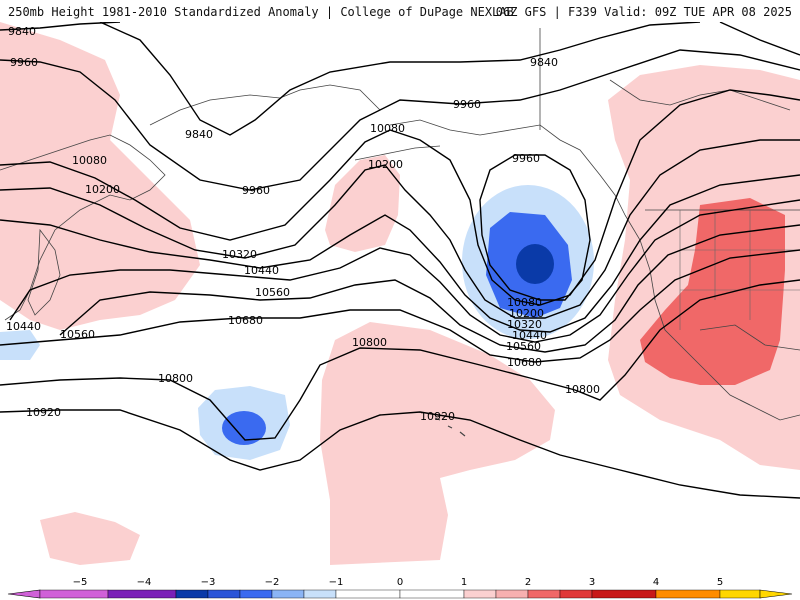 The image size is (800, 600). I want to click on contour-9840-c, so click(759, 38).